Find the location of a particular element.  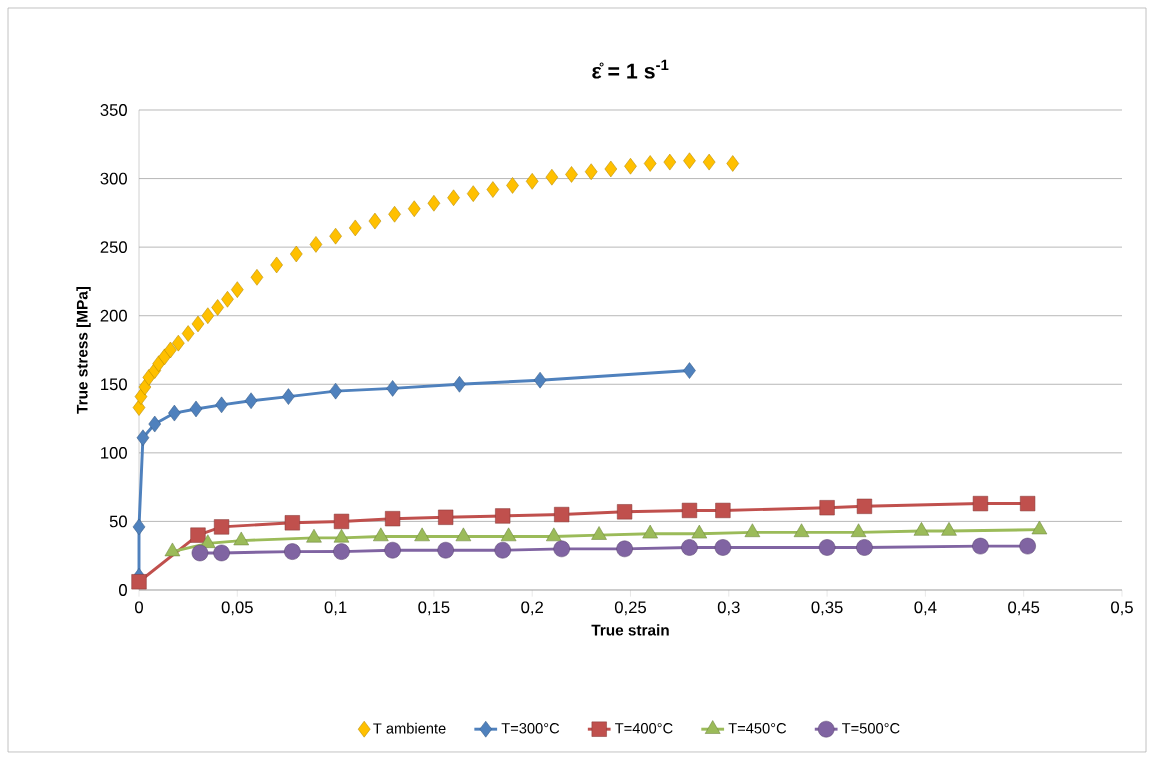

x-tick-label: 0,25 is located at coordinates (630, 608).